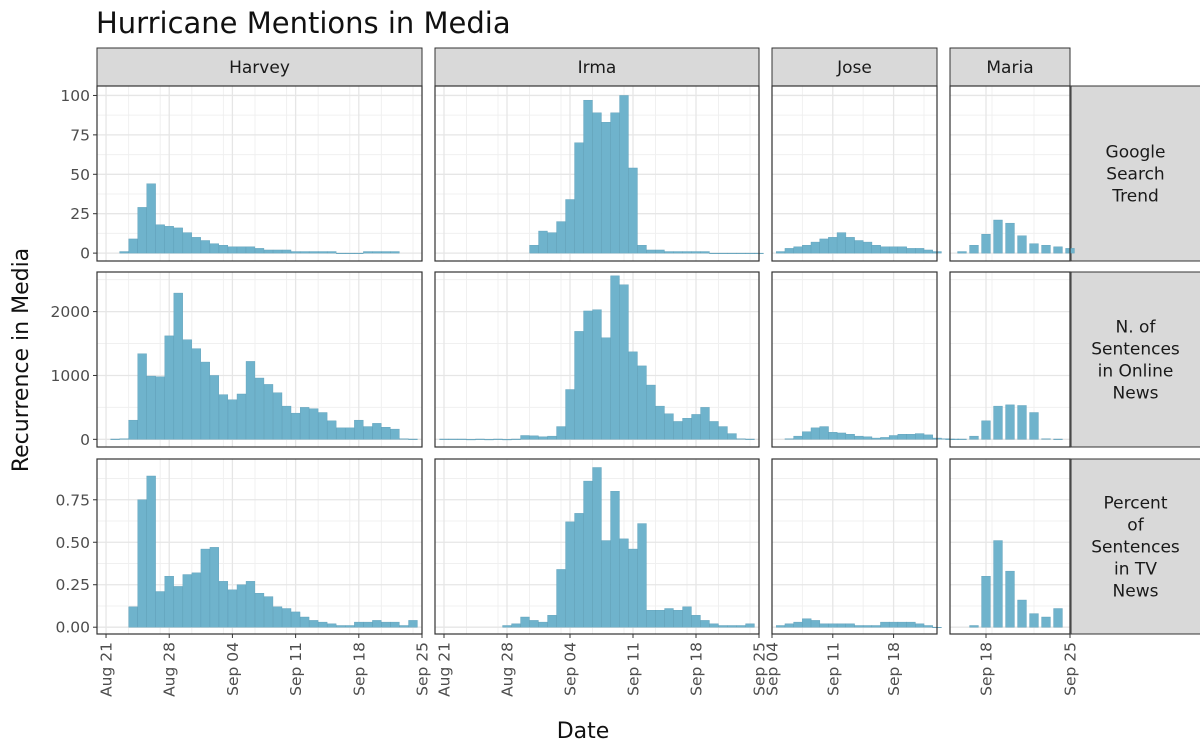  I want to click on strip-label-line: News, so click(1136, 394).